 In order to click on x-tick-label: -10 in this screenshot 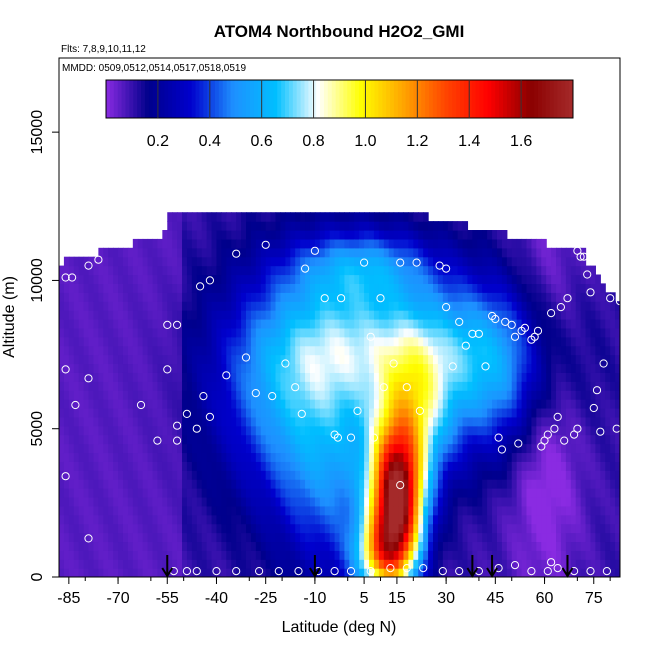, I will do `click(314, 598)`.